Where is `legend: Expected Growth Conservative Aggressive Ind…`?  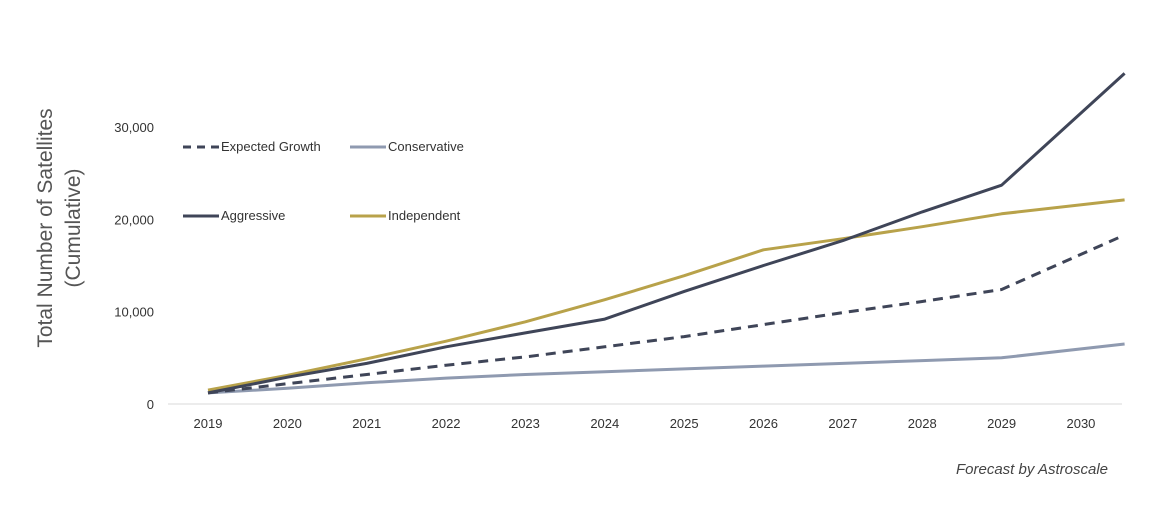 legend: Expected Growth Conservative Aggressive Ind… is located at coordinates (323, 181).